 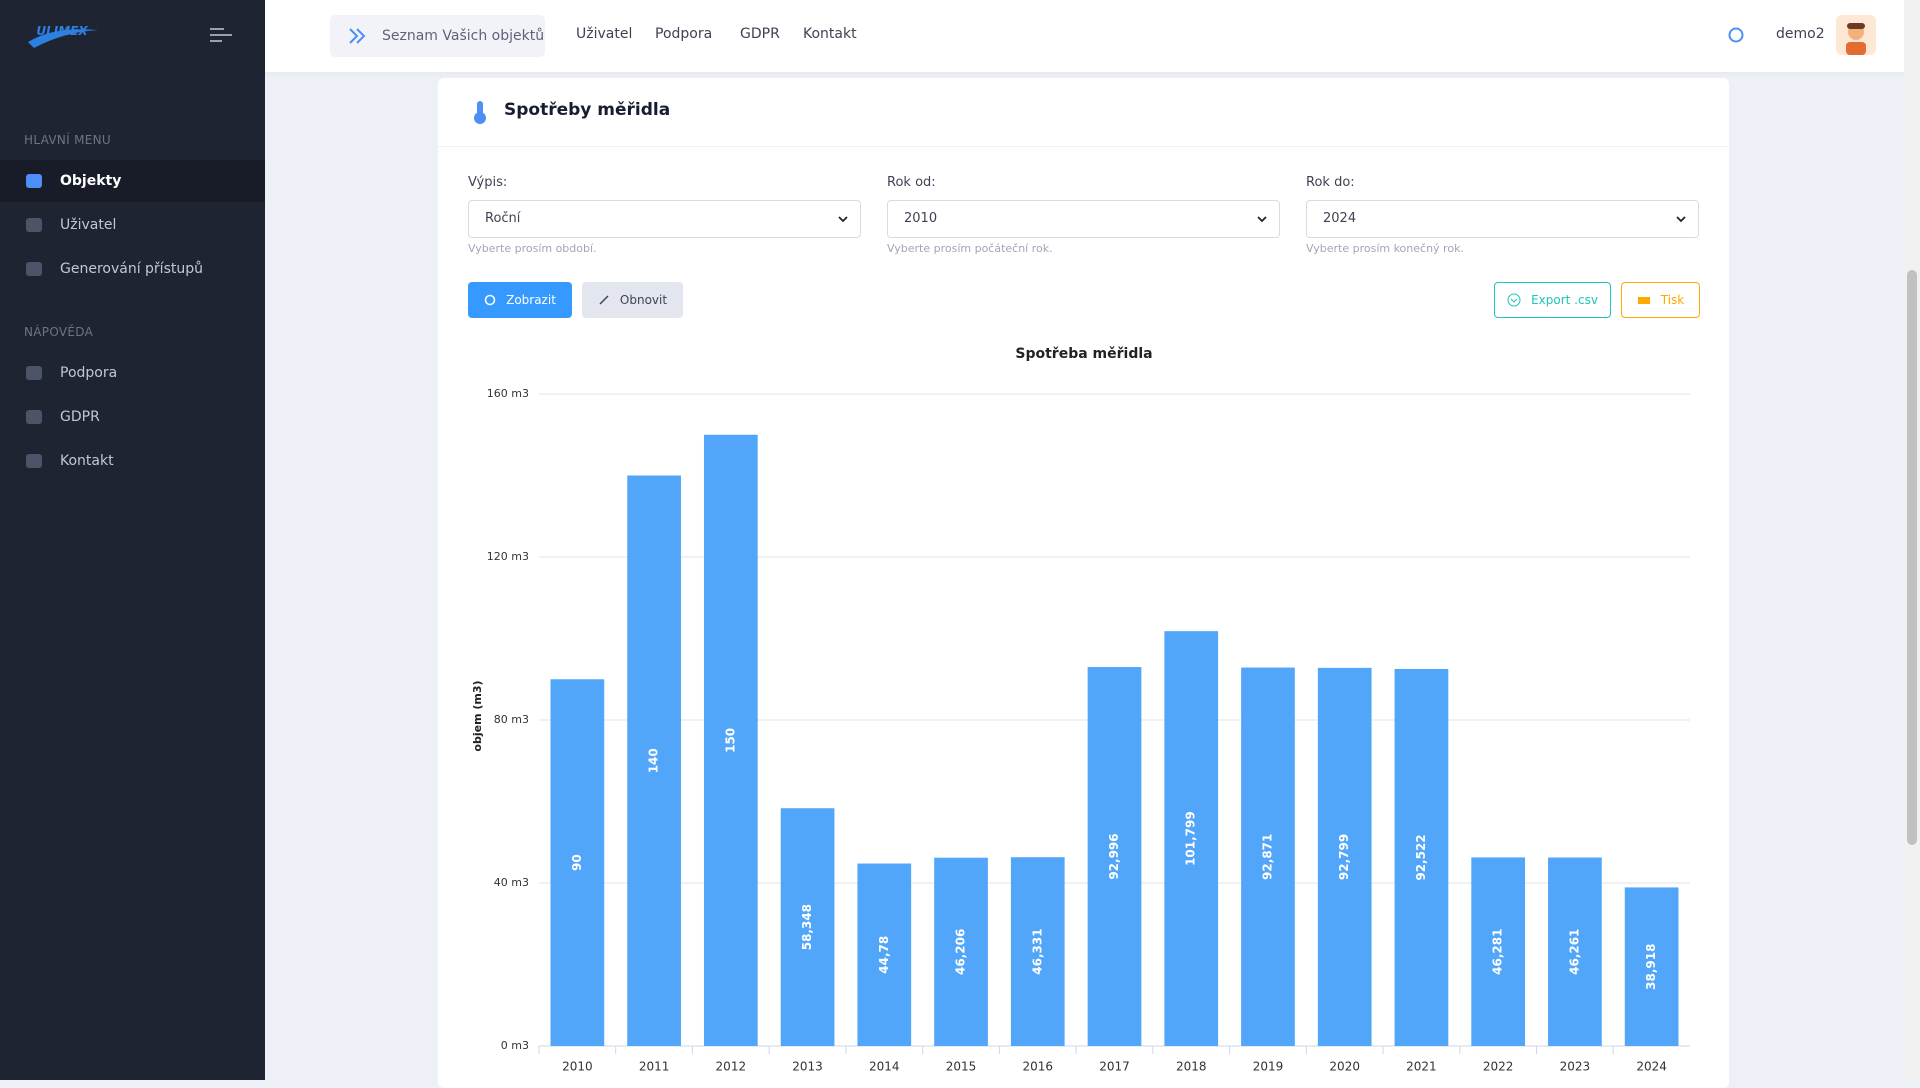 What do you see at coordinates (515, 1045) in the screenshot?
I see `y-tick-label: 0 m3` at bounding box center [515, 1045].